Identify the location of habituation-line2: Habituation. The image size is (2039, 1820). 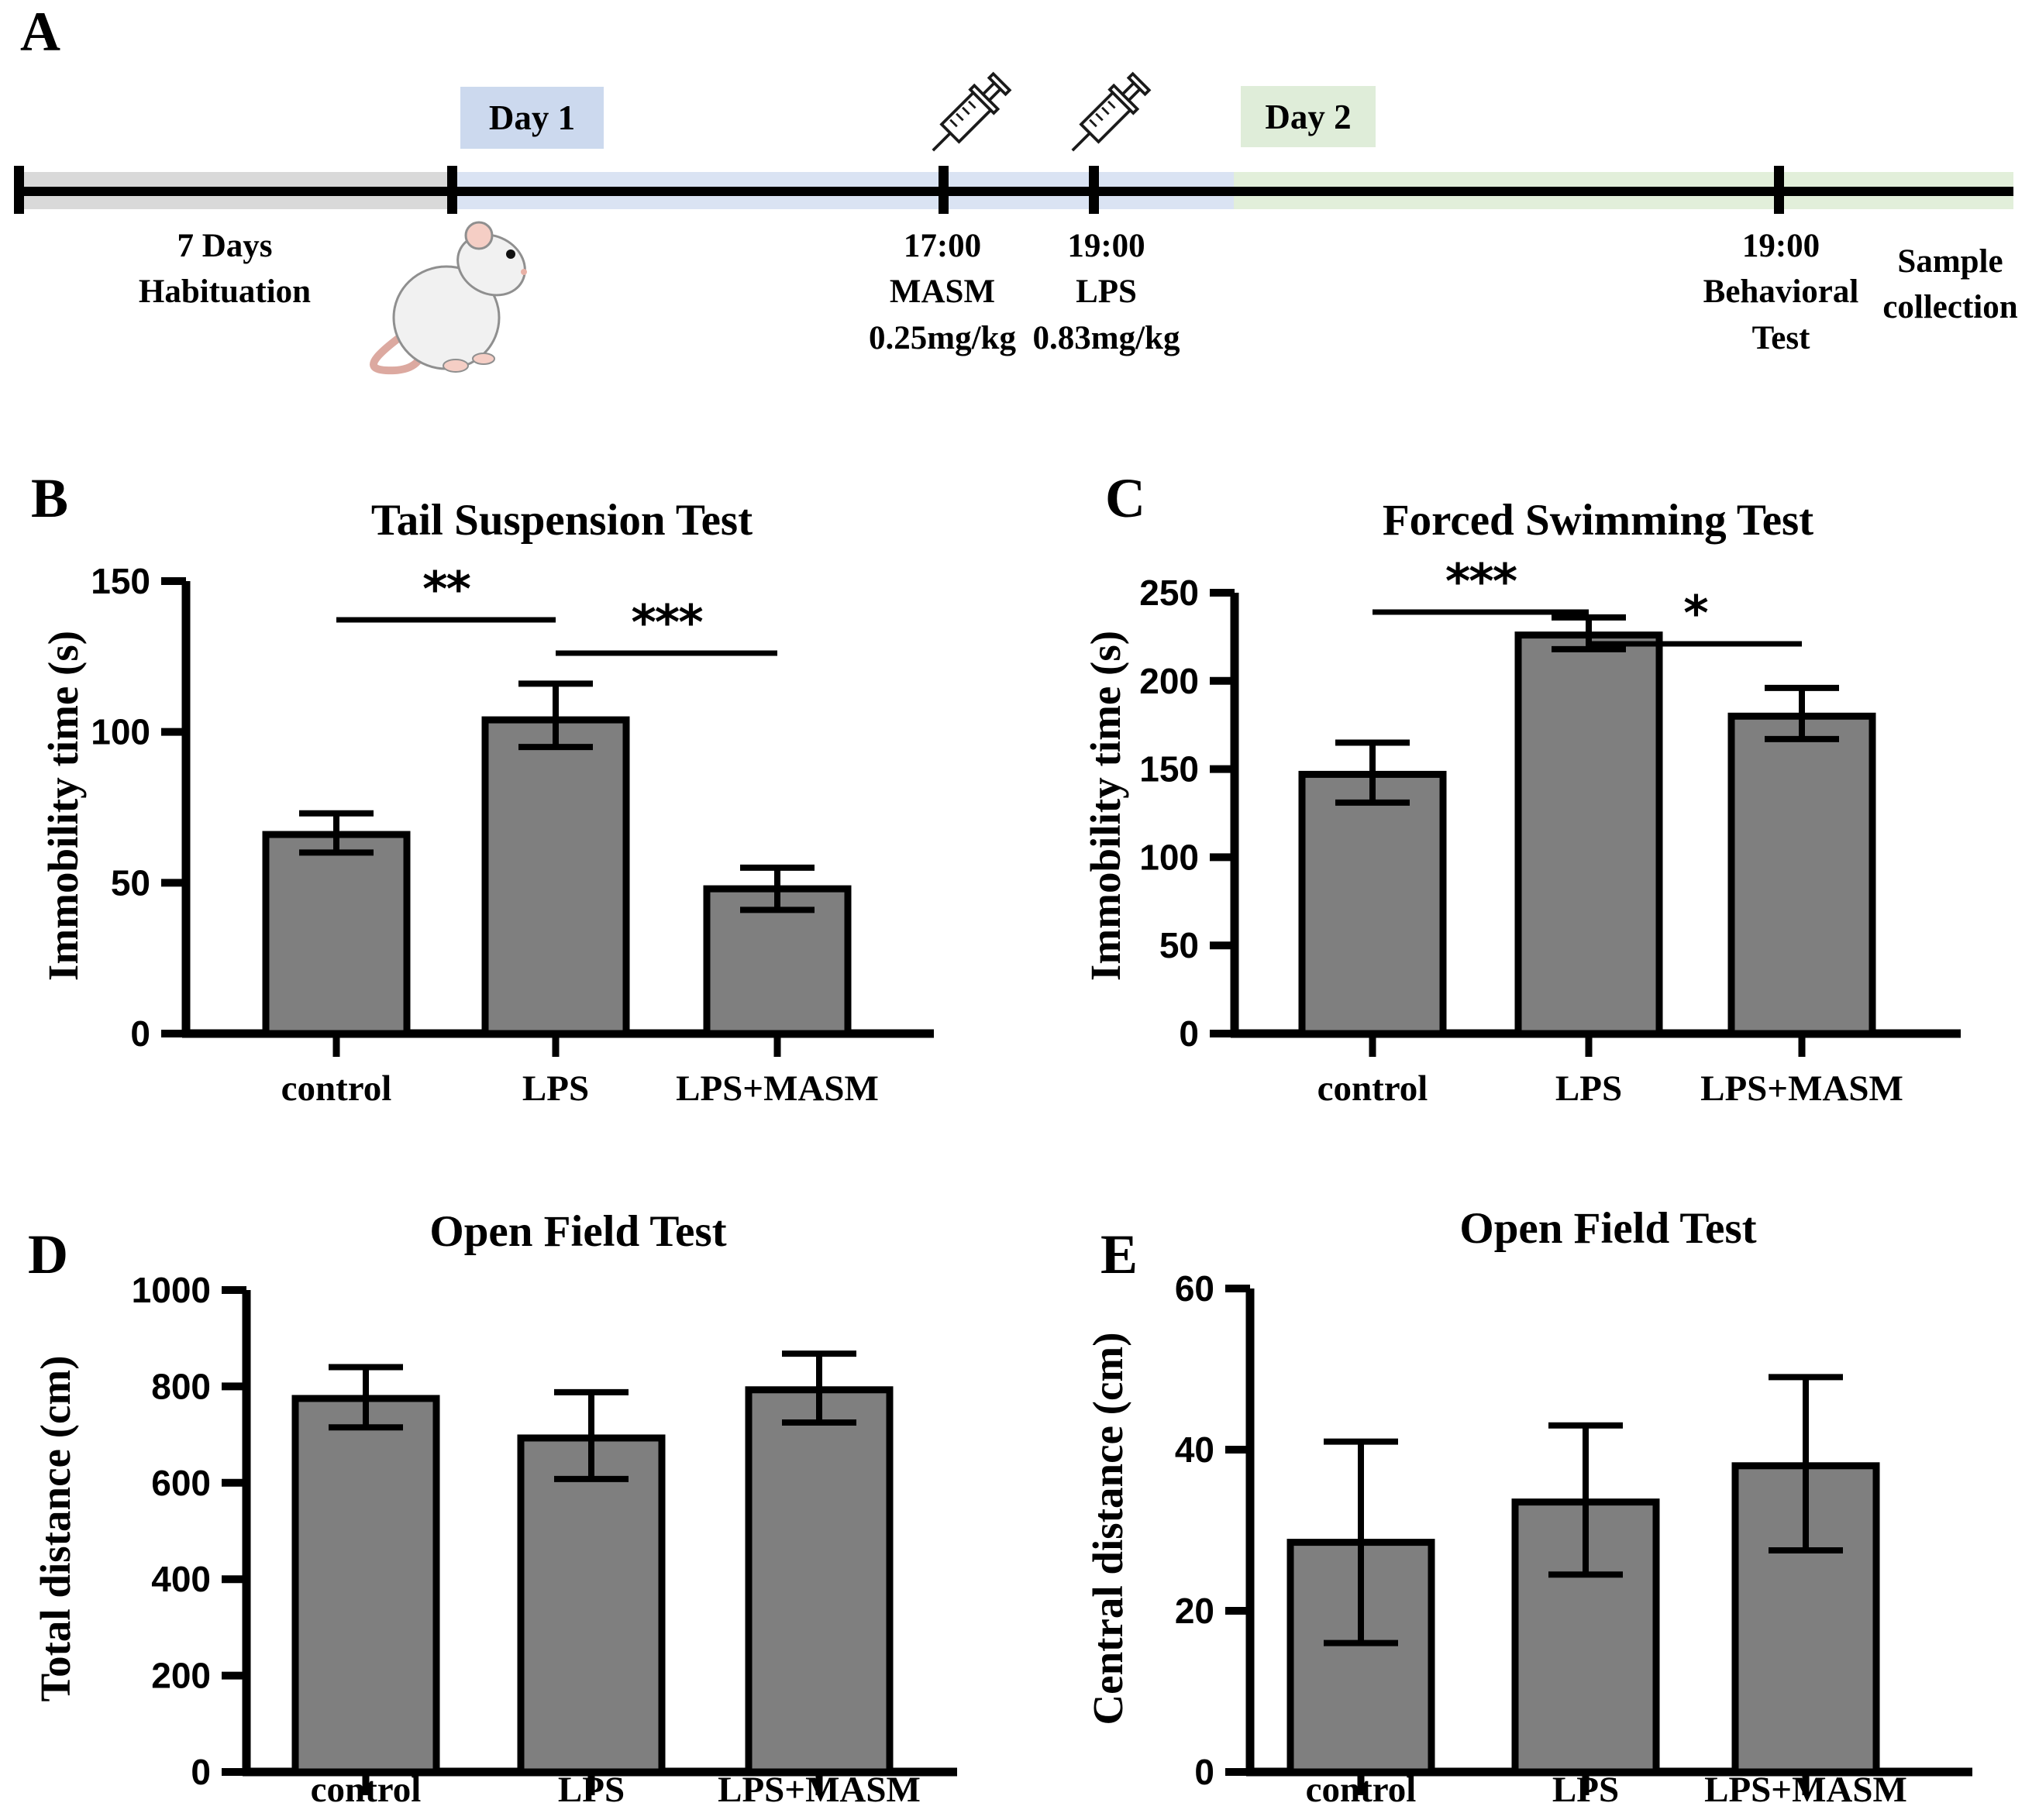
(225, 293).